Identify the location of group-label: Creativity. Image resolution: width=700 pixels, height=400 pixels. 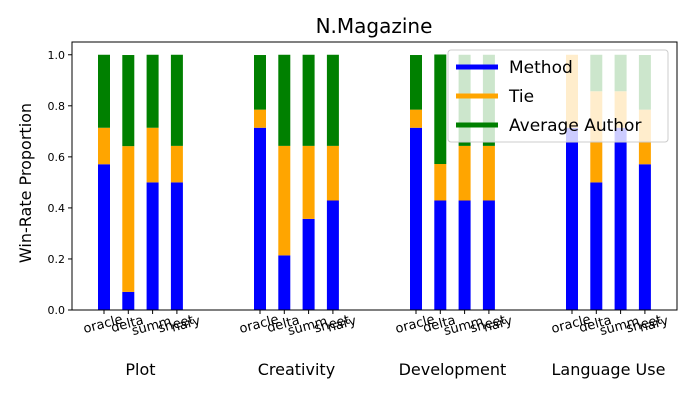
(296, 369).